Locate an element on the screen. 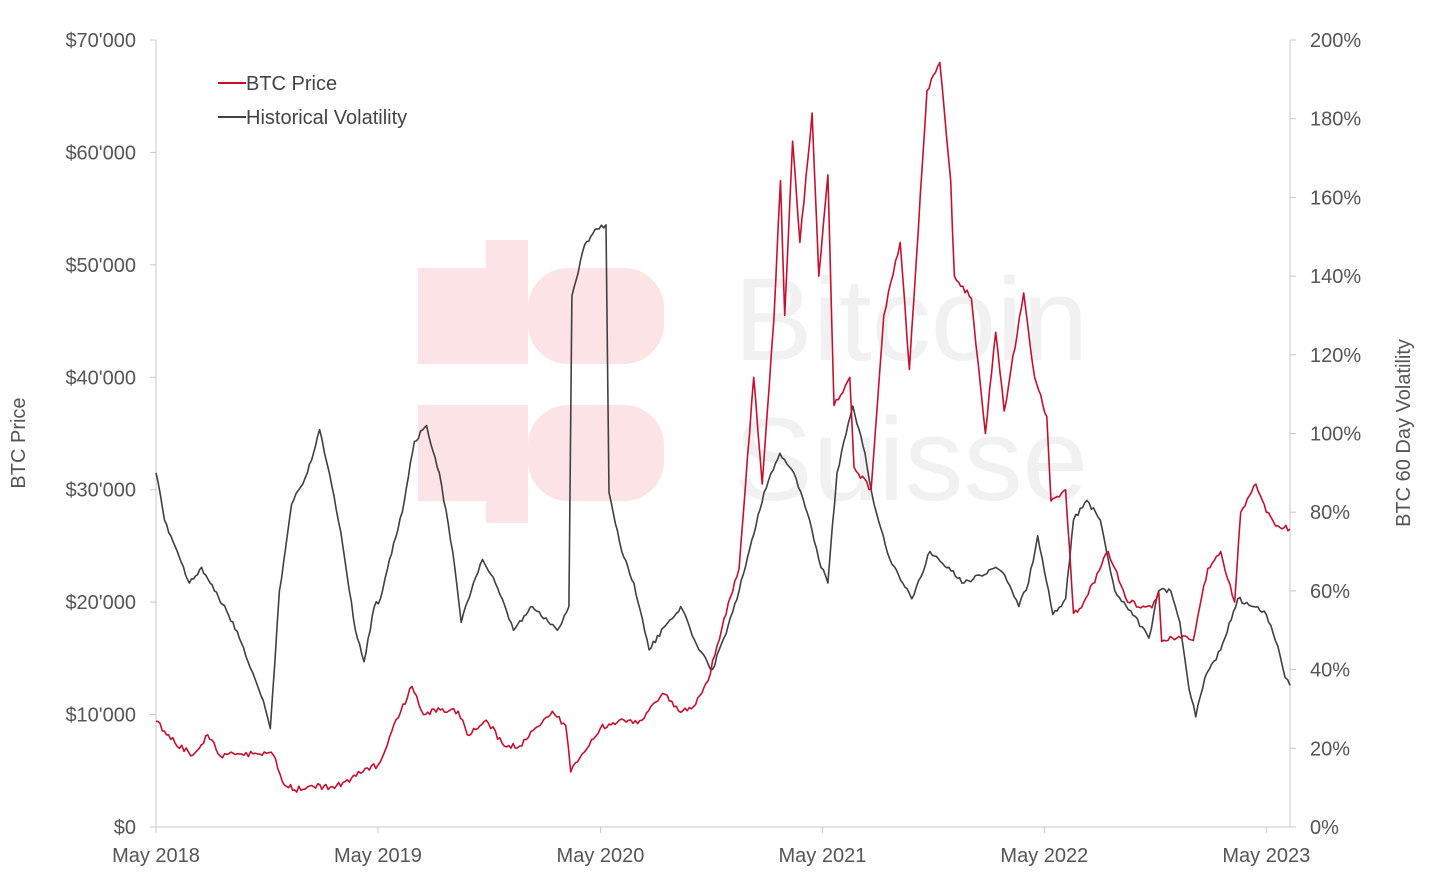 This screenshot has width=1440, height=886. y-left-tick-label: $20'000 is located at coordinates (100, 603).